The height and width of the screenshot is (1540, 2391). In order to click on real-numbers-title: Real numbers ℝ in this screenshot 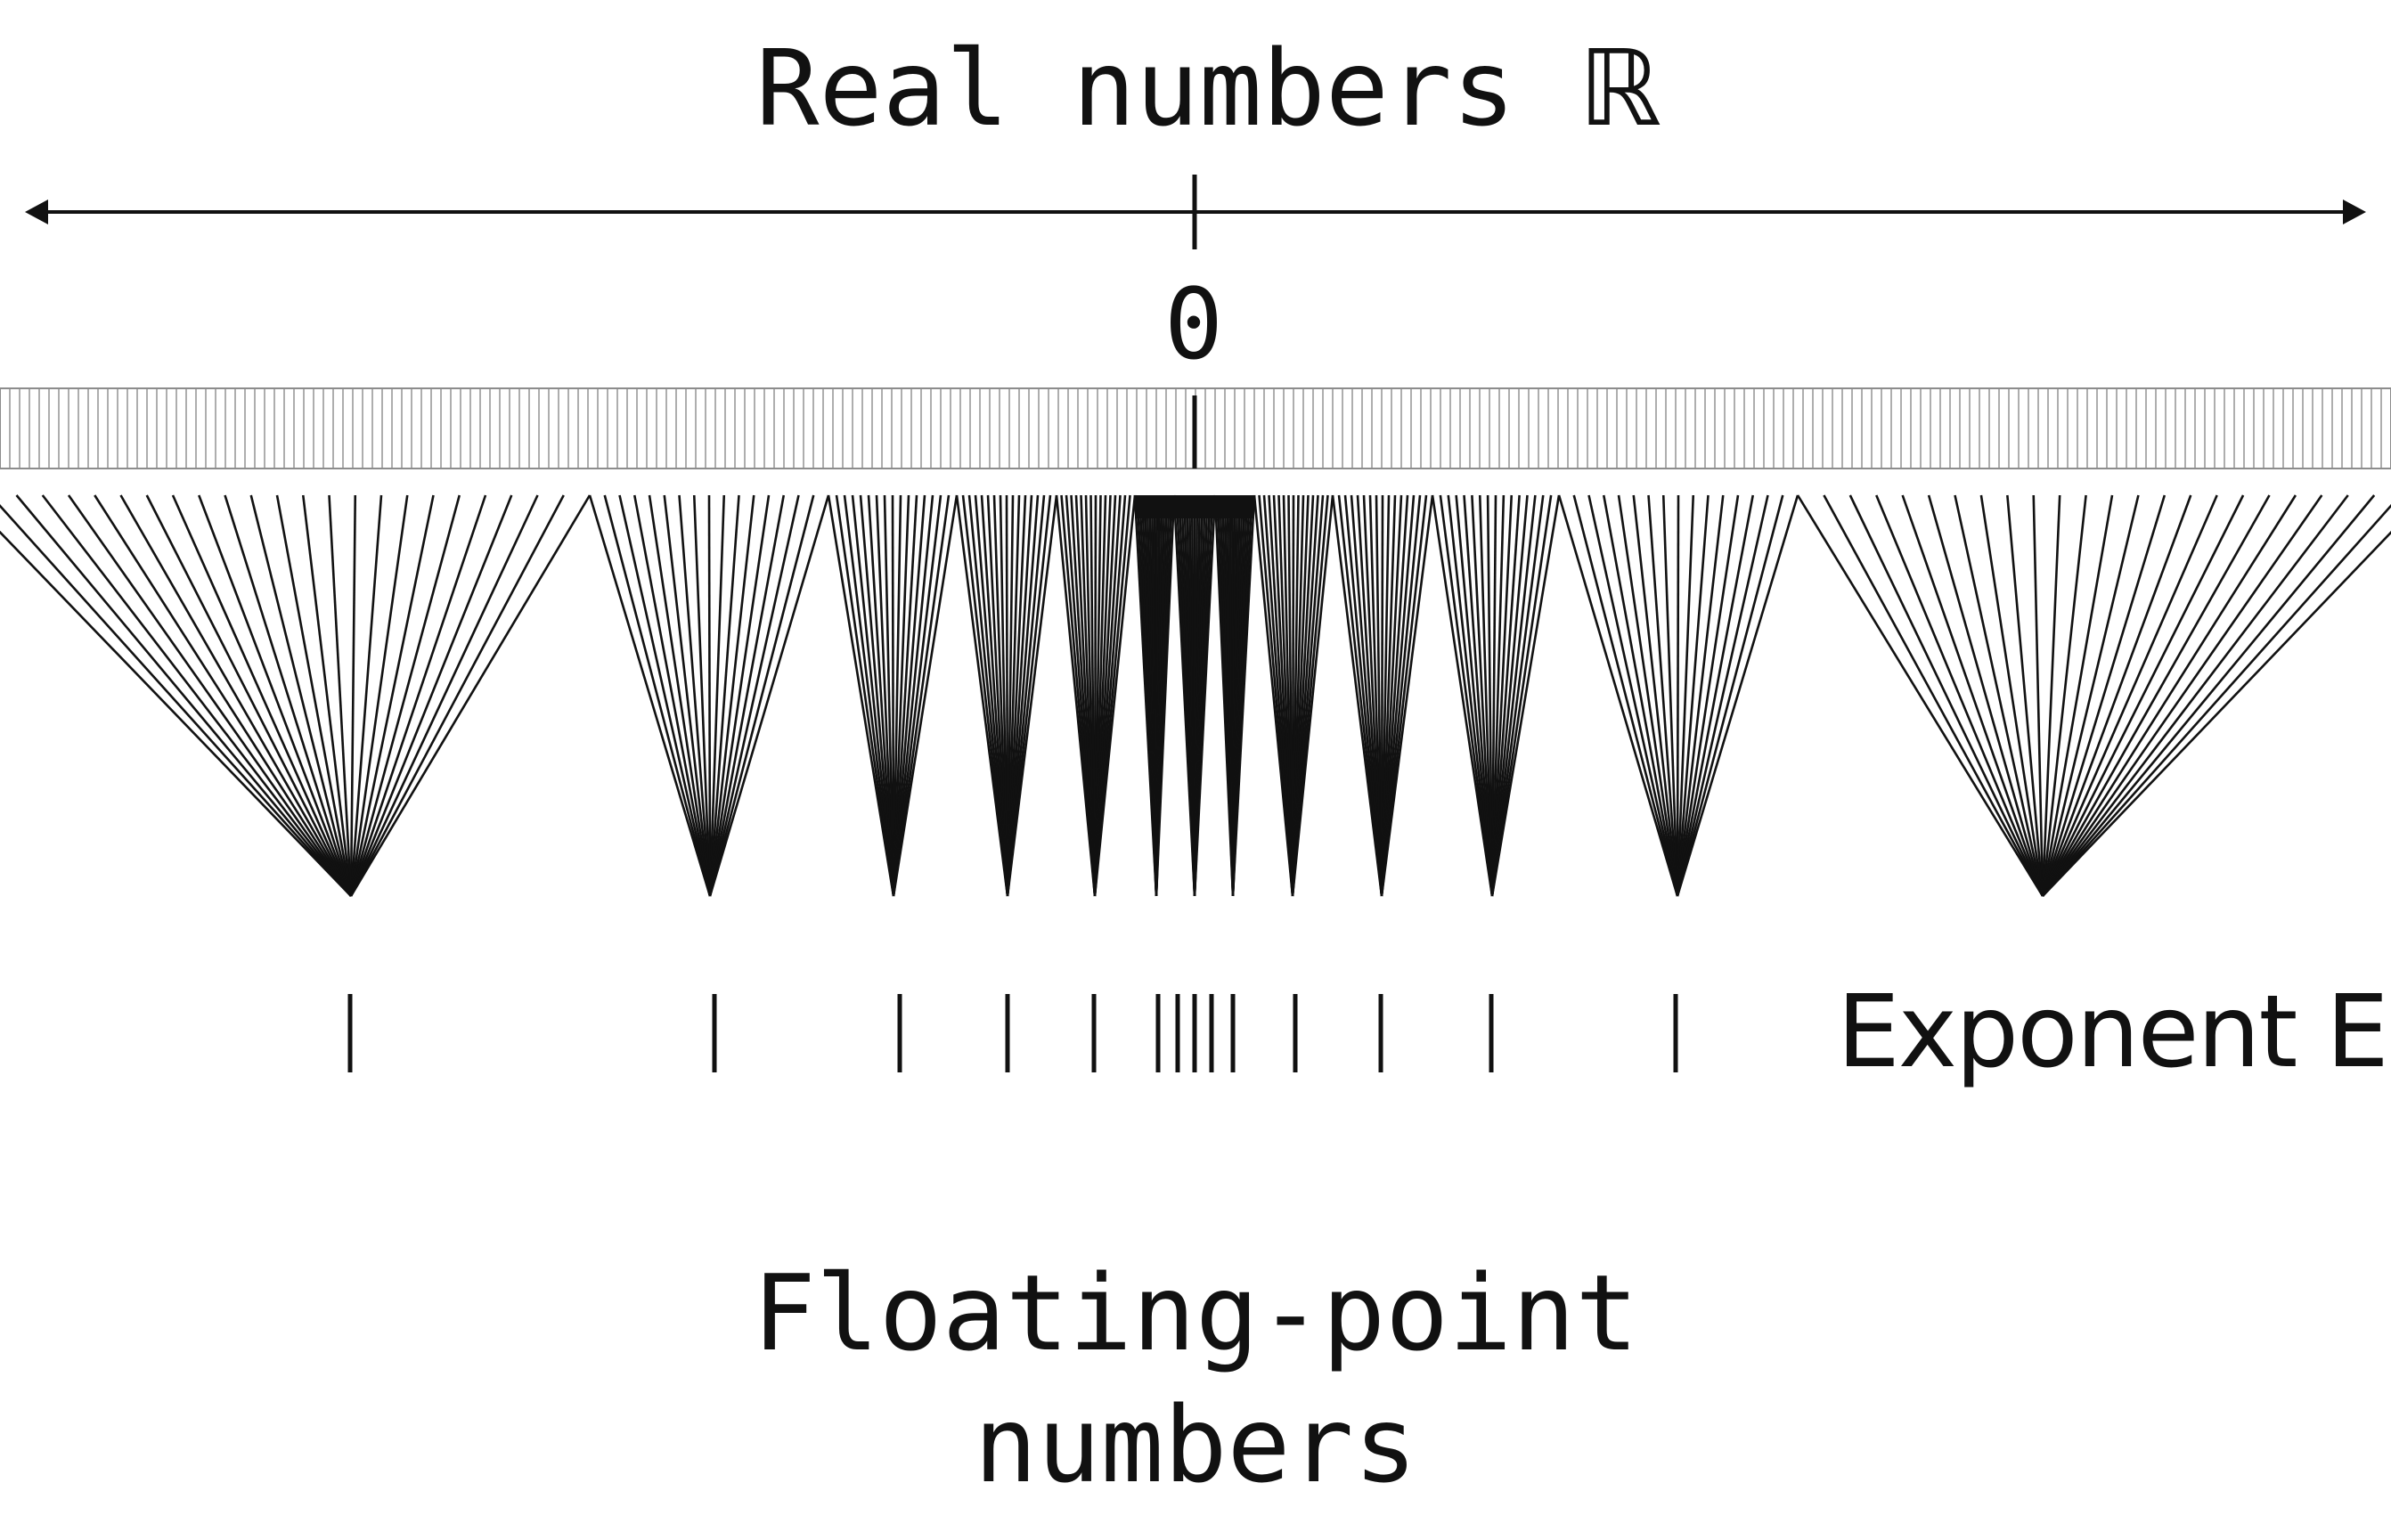, I will do `click(1195, 89)`.